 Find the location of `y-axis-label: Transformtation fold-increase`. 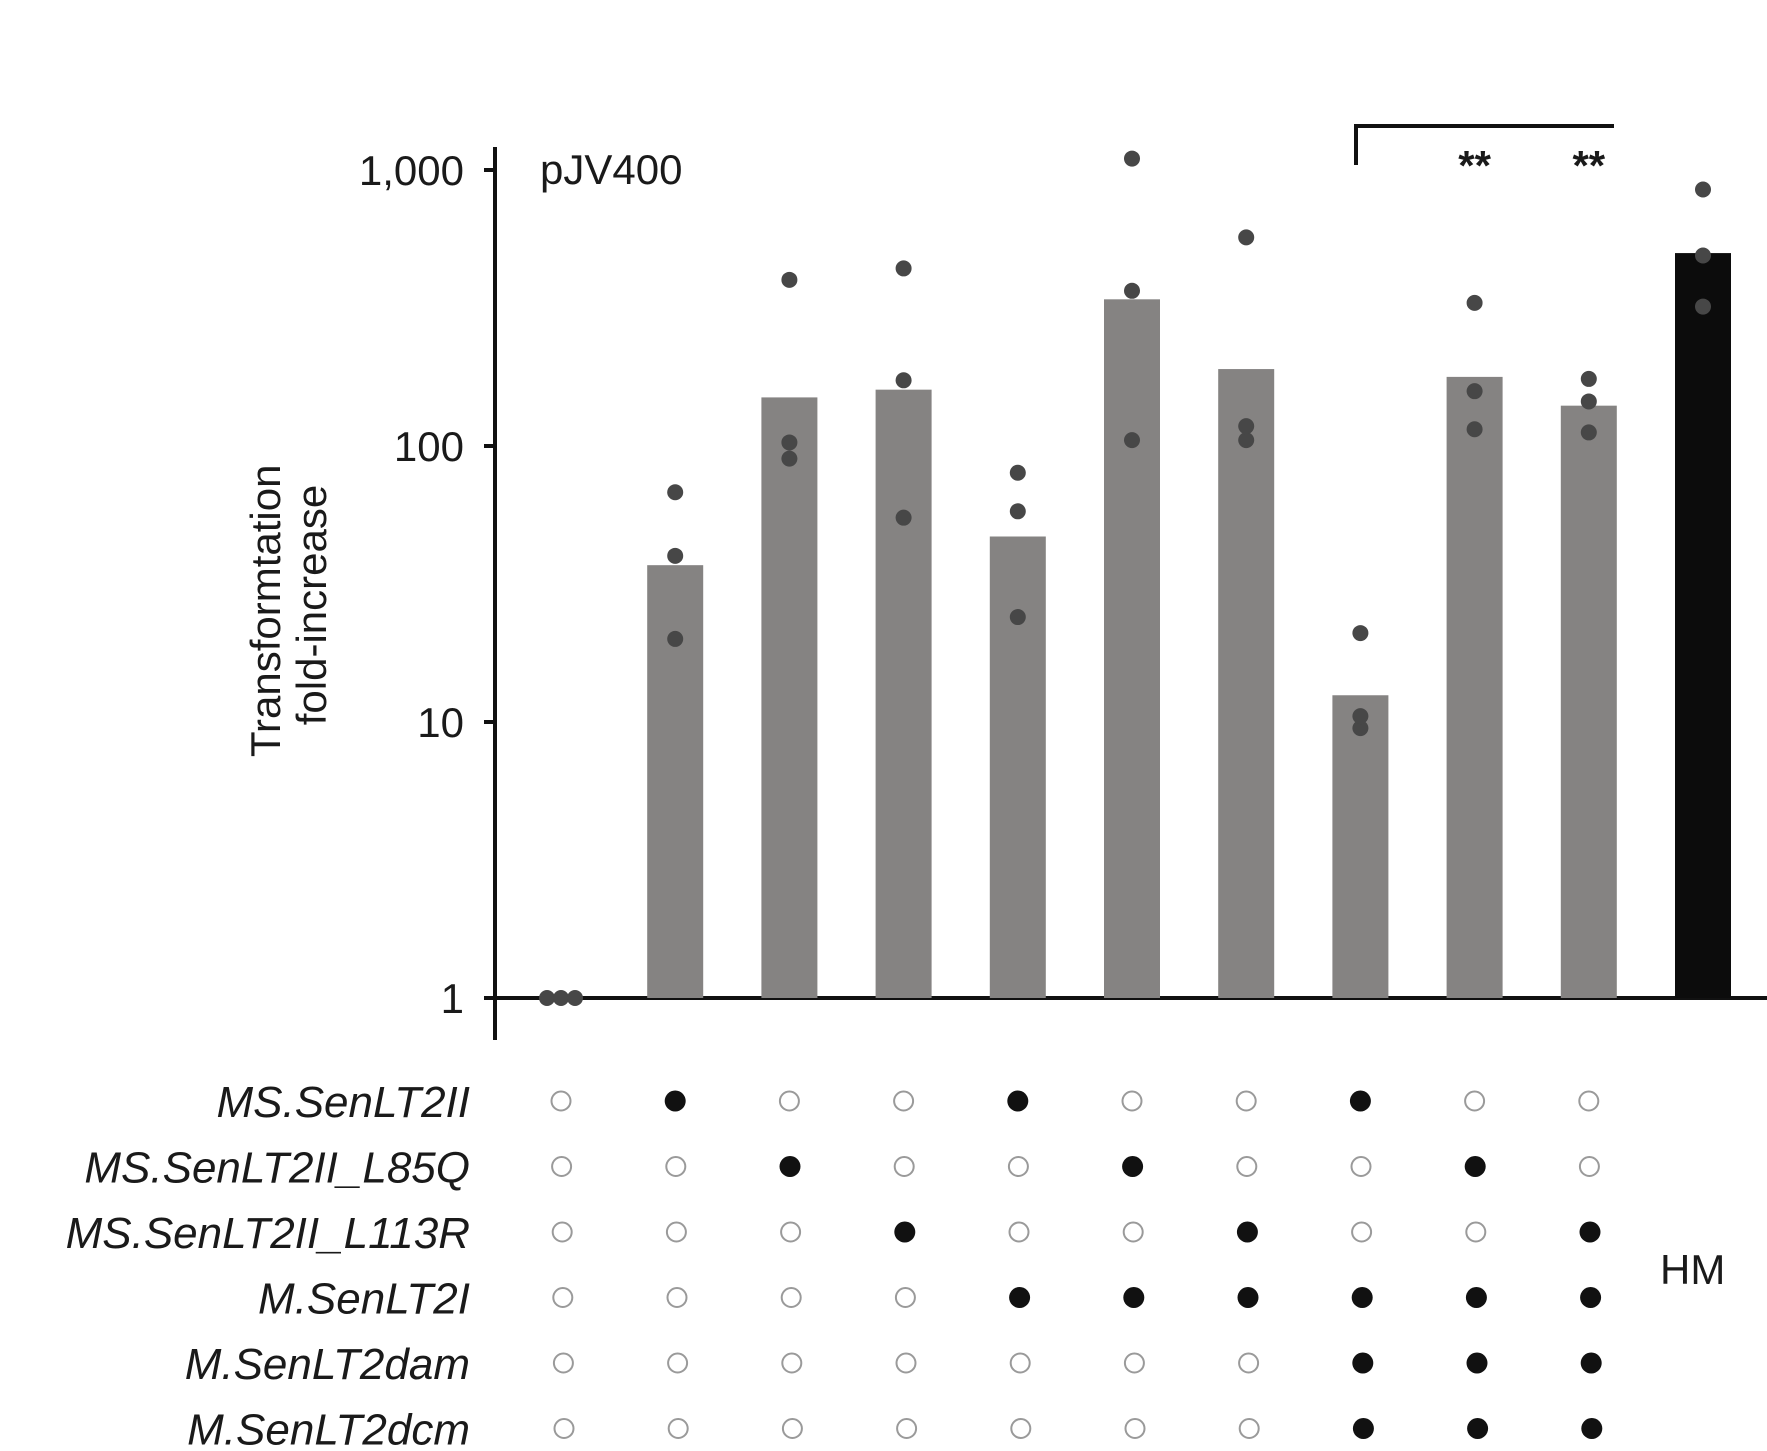

y-axis-label: Transformtation fold-increase is located at coordinates (288, 605).